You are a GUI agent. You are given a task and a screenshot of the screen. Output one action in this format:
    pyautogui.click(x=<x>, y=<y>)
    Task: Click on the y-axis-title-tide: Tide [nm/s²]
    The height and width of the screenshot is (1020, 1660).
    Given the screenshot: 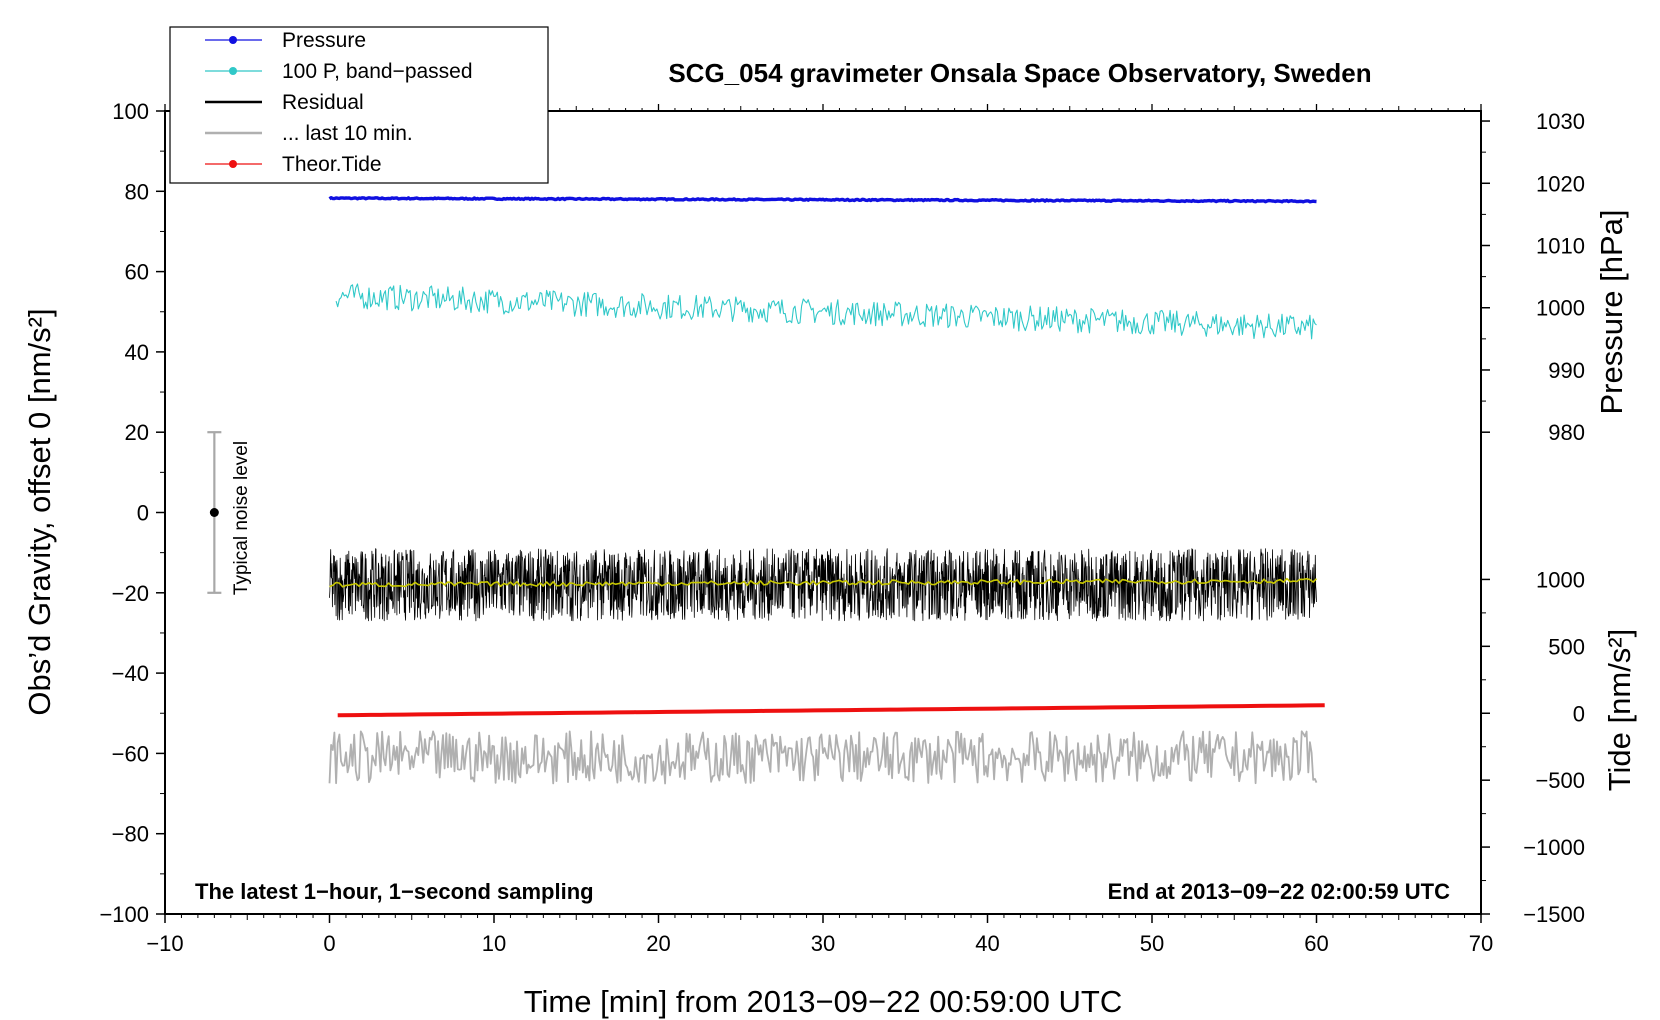 What is the action you would take?
    pyautogui.click(x=1619, y=710)
    